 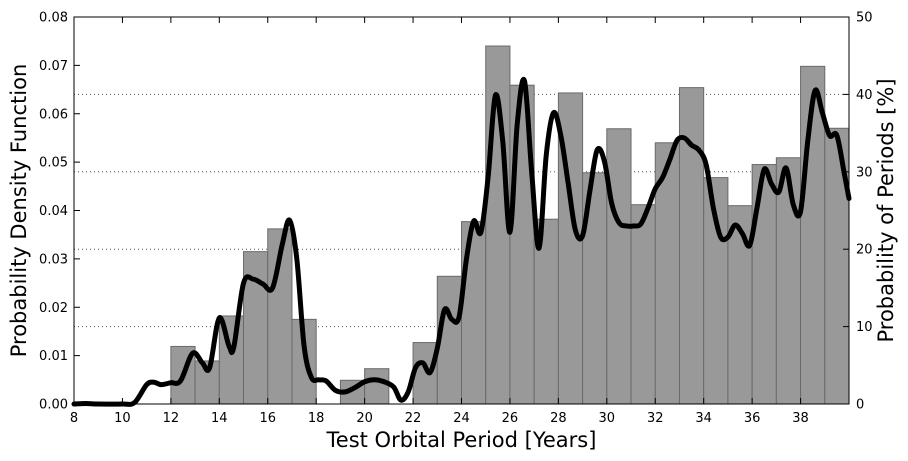 I want to click on y-tick-label: 0.06, so click(x=53, y=114).